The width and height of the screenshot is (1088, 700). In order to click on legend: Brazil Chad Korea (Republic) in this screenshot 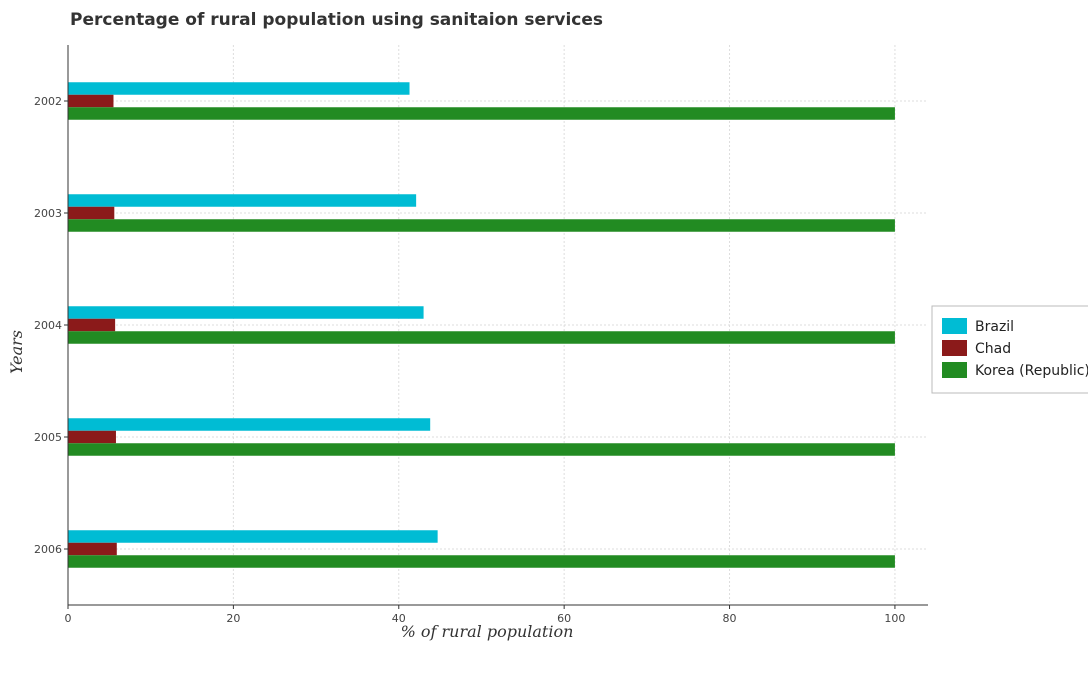, I will do `click(1009, 349)`.